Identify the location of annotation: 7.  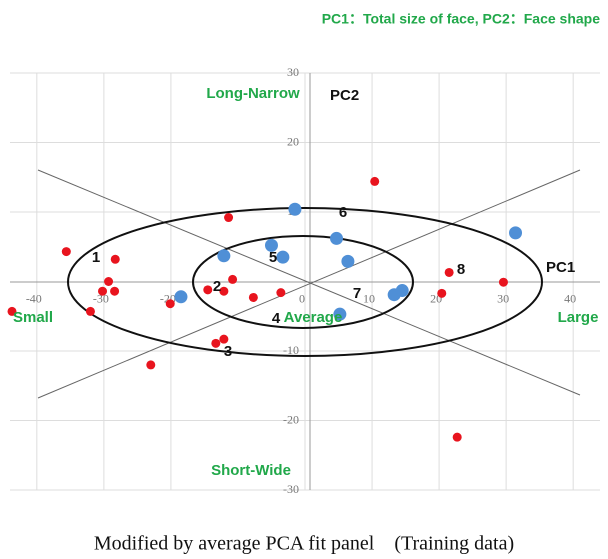
(357, 293).